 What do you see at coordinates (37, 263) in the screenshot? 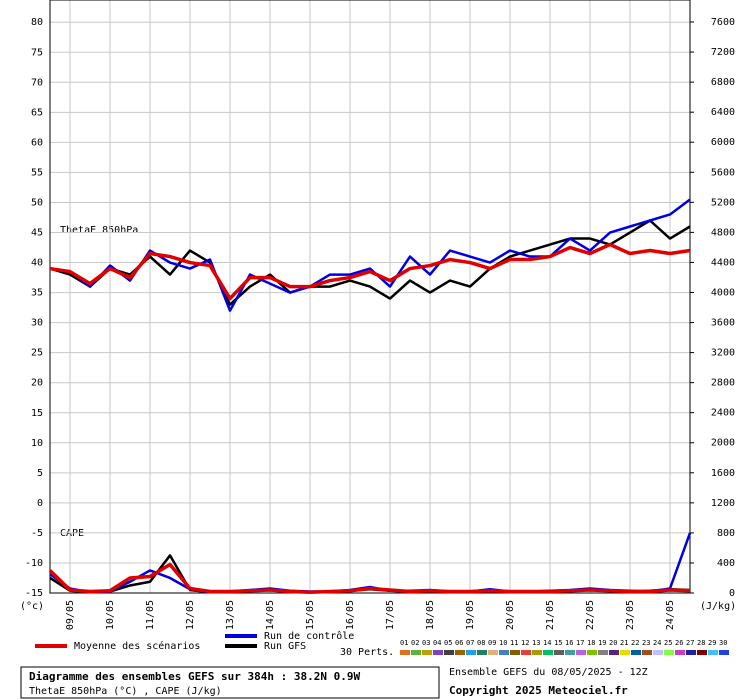
I see `y-tick-label: 40` at bounding box center [37, 263].